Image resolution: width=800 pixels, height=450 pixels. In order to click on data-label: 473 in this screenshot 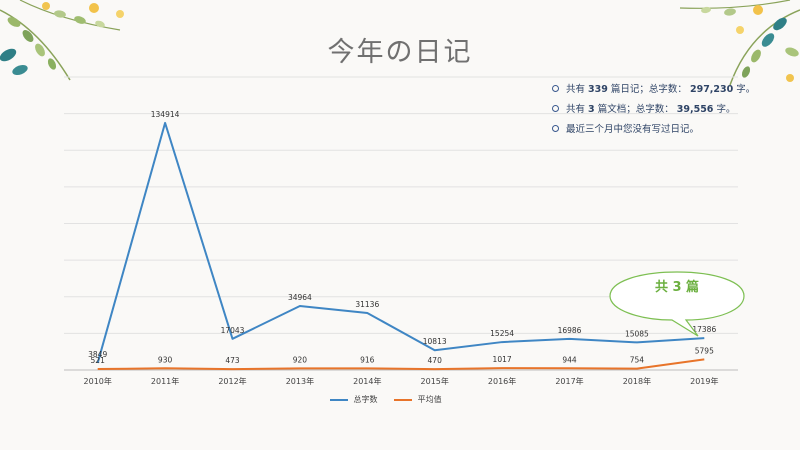, I will do `click(232, 360)`.